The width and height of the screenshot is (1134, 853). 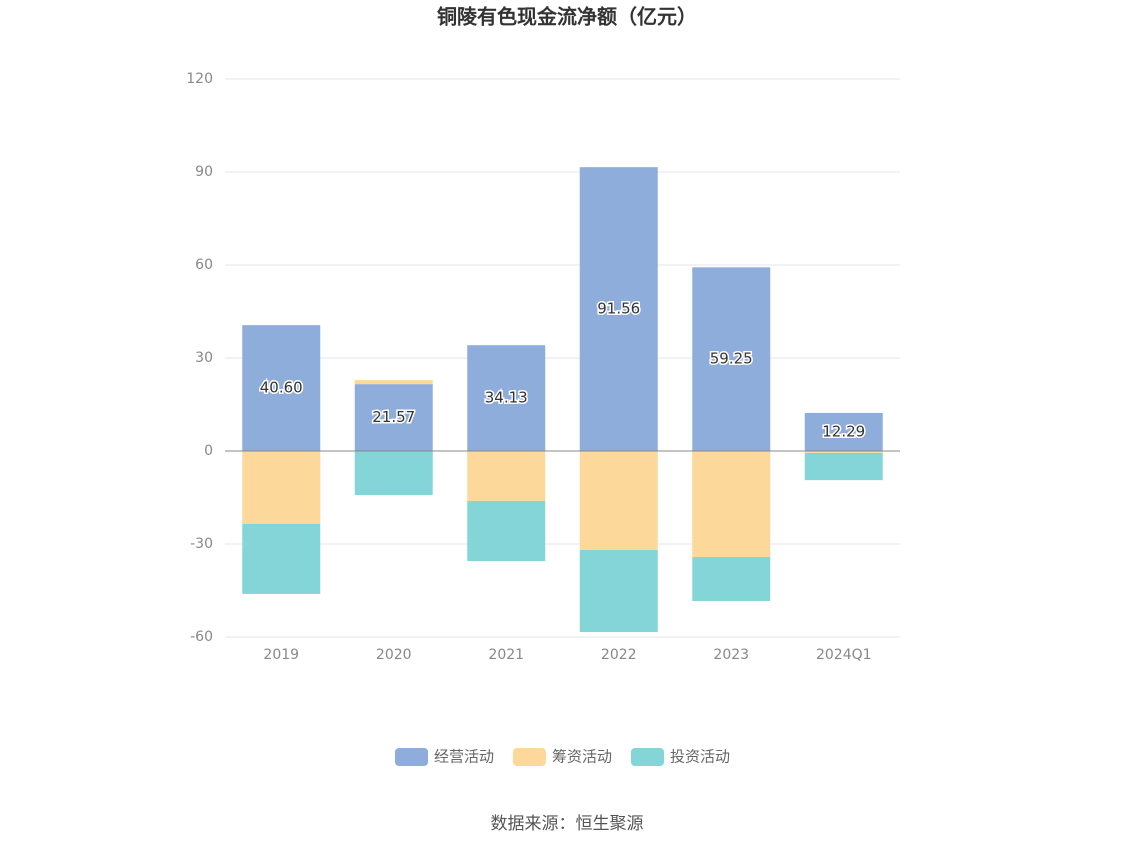 What do you see at coordinates (619, 655) in the screenshot?
I see `x-tick-label: 2022` at bounding box center [619, 655].